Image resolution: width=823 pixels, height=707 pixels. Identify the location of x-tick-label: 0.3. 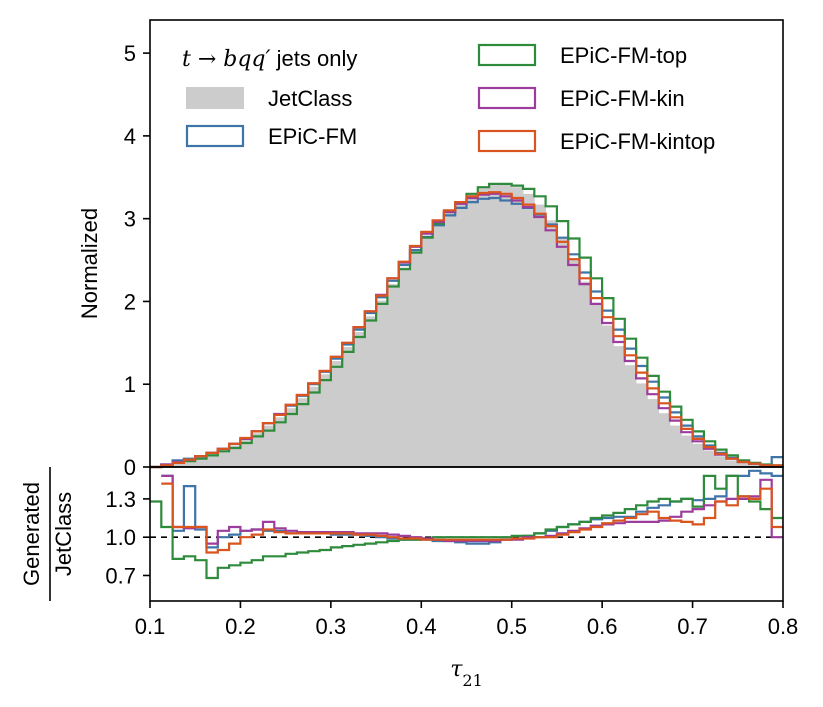
(331, 626).